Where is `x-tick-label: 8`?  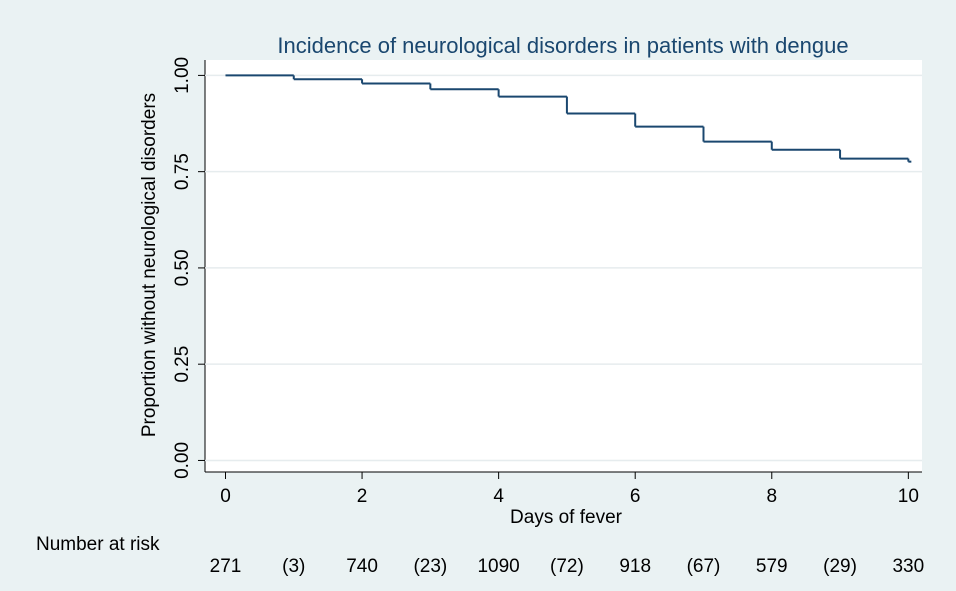
x-tick-label: 8 is located at coordinates (771, 496).